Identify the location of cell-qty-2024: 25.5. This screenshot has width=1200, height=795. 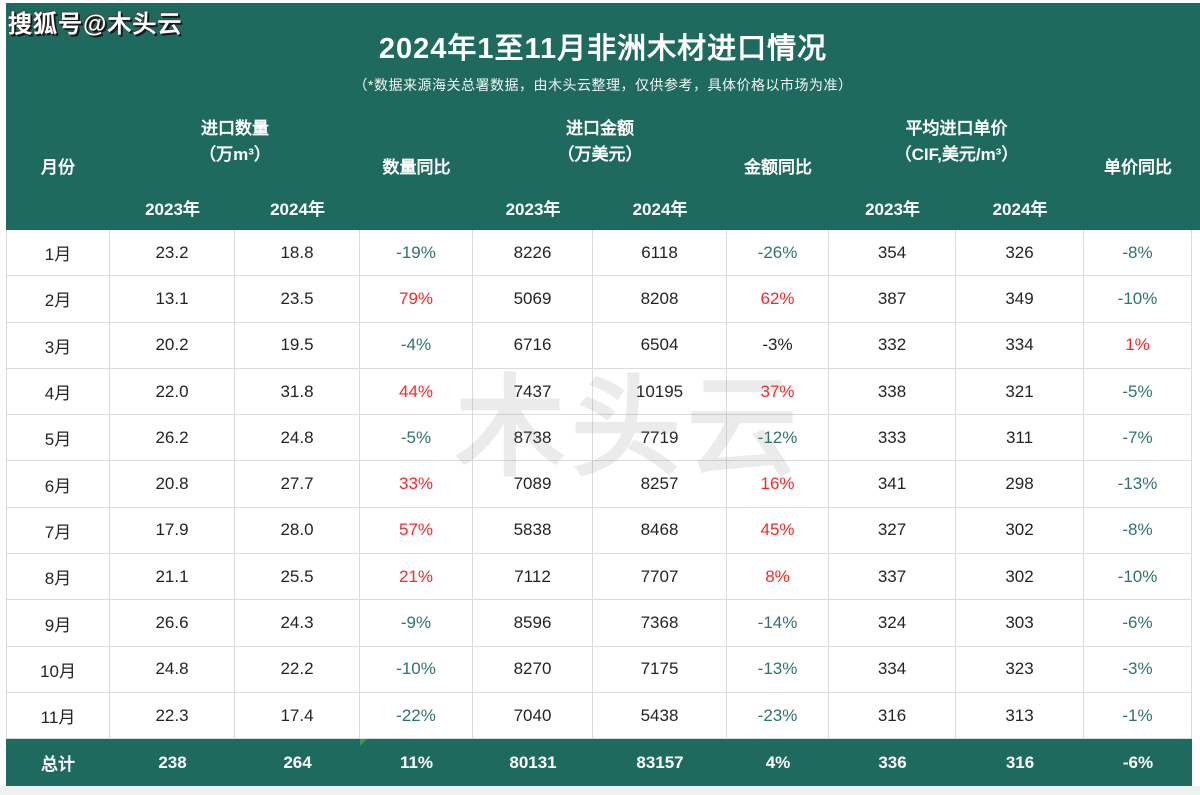
(297, 577).